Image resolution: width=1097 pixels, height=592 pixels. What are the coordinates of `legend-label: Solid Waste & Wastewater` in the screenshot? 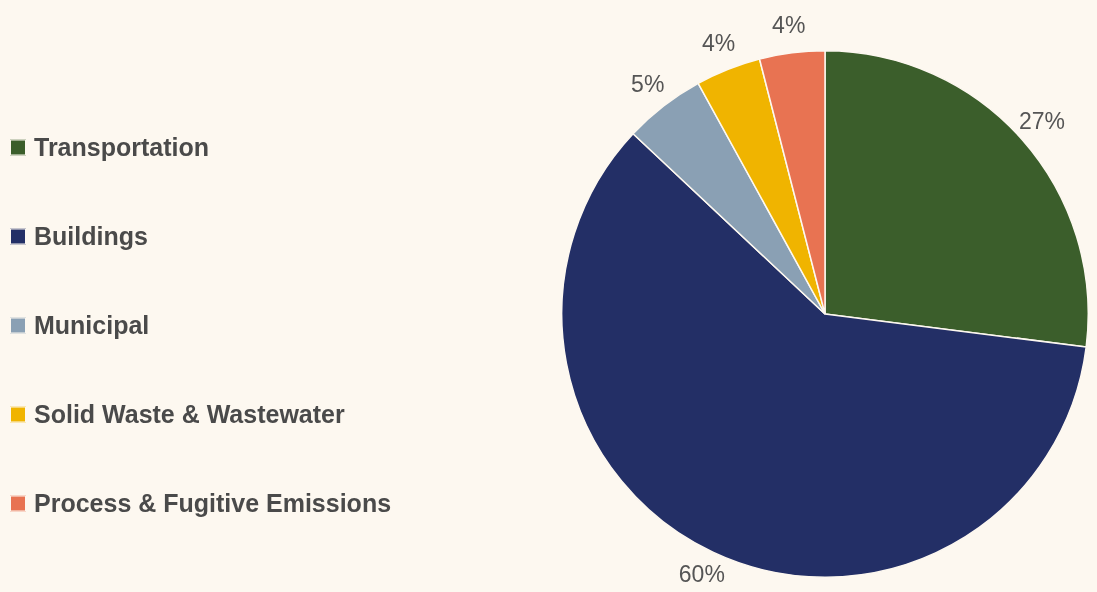 It's located at (189, 414).